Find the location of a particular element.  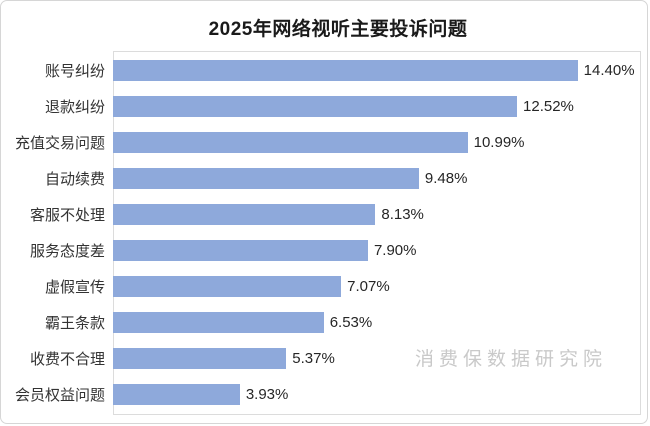

value-label: 12.52% is located at coordinates (548, 106).